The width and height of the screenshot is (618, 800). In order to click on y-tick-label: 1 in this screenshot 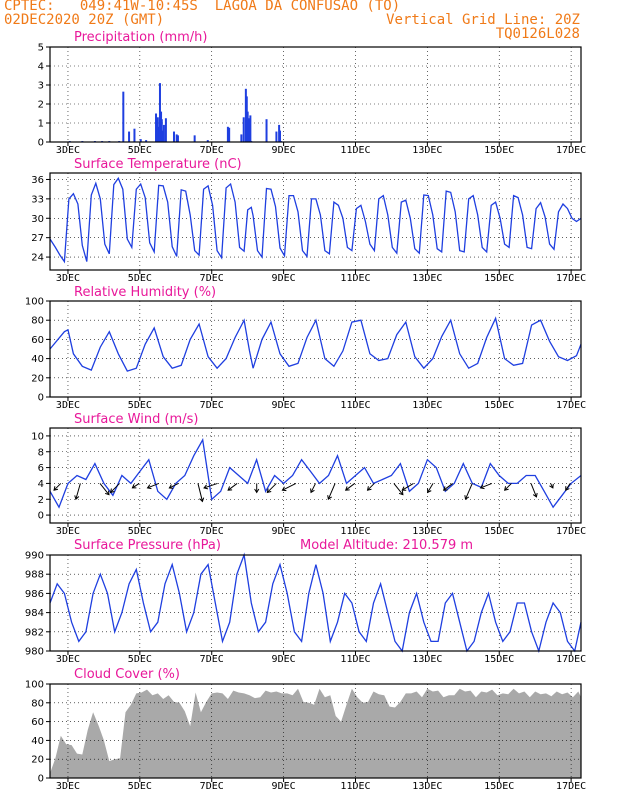, I will do `click(41, 124)`.